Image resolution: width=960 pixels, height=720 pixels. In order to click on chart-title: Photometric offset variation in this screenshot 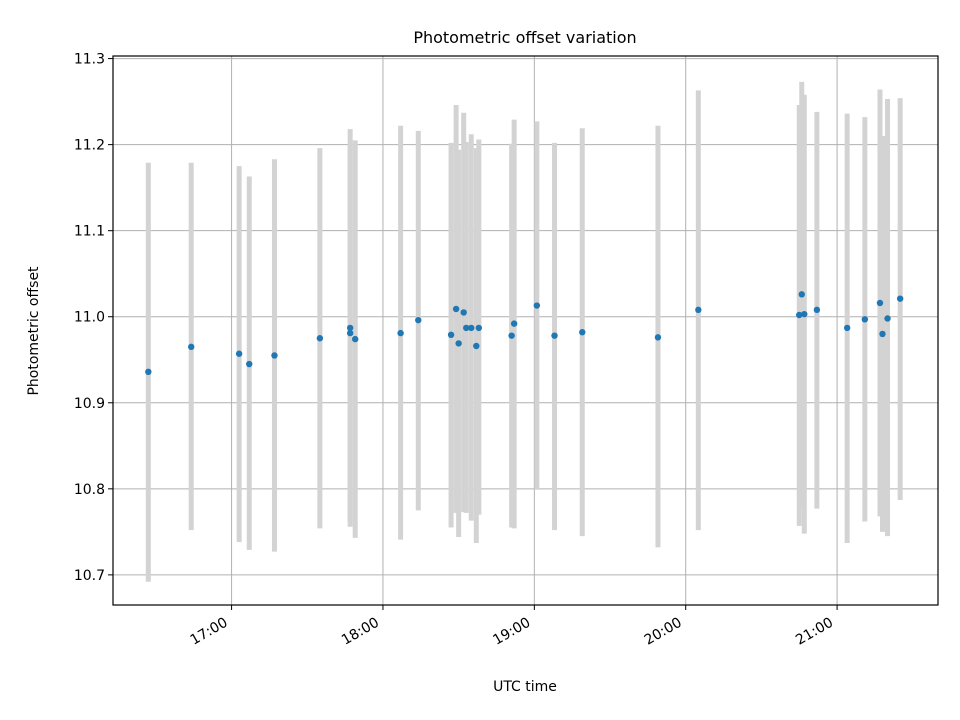, I will do `click(524, 37)`.